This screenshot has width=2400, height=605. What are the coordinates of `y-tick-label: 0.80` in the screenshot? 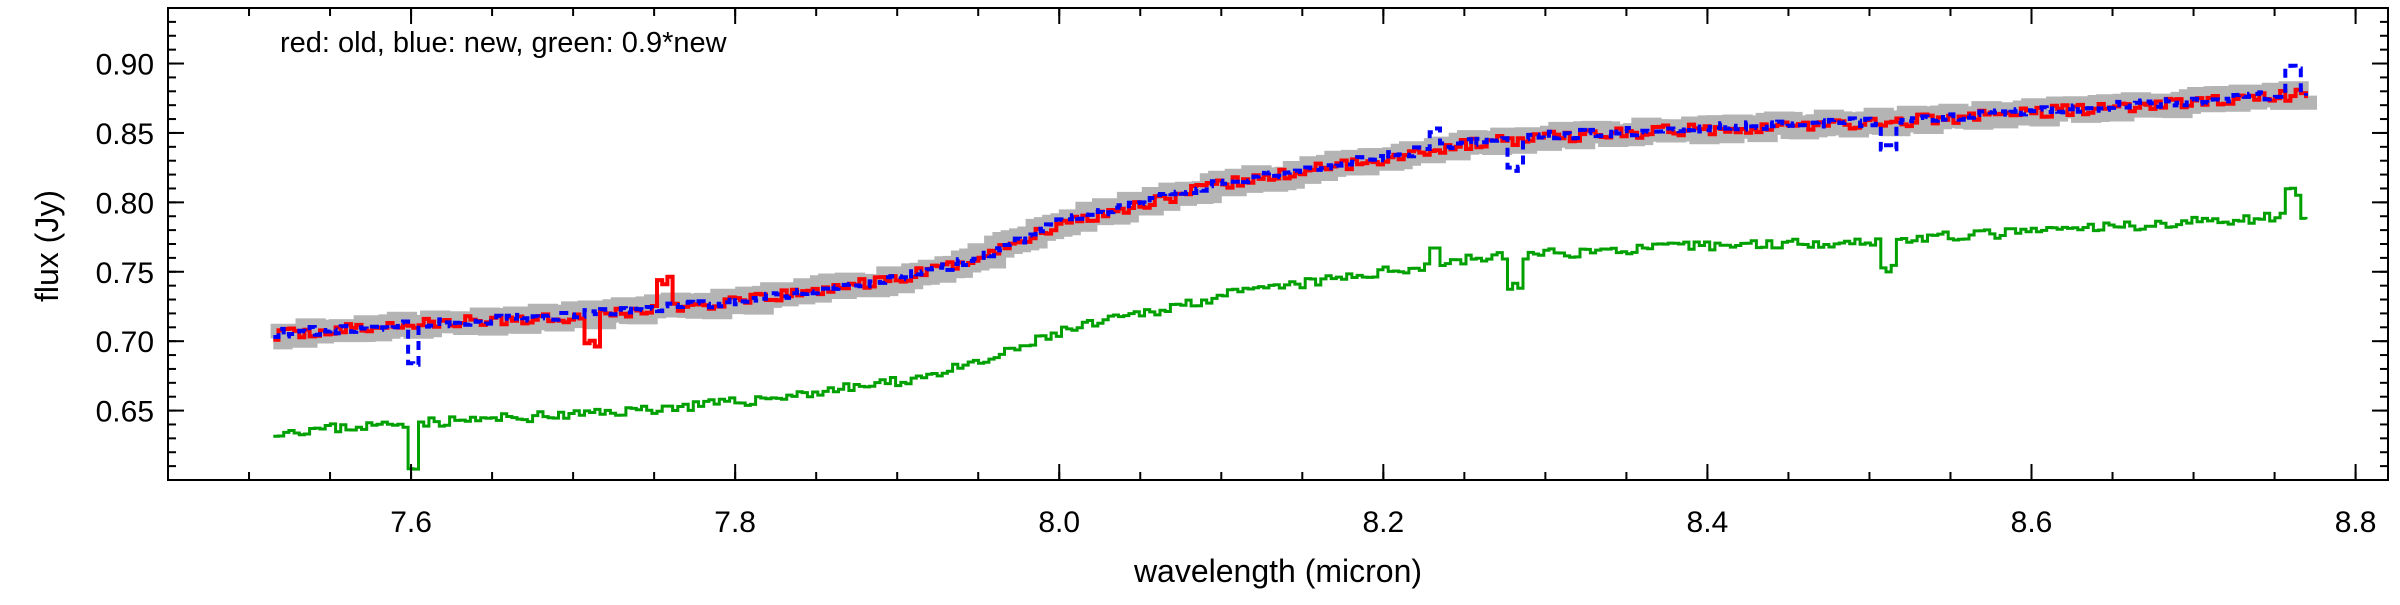 It's located at (125, 203).